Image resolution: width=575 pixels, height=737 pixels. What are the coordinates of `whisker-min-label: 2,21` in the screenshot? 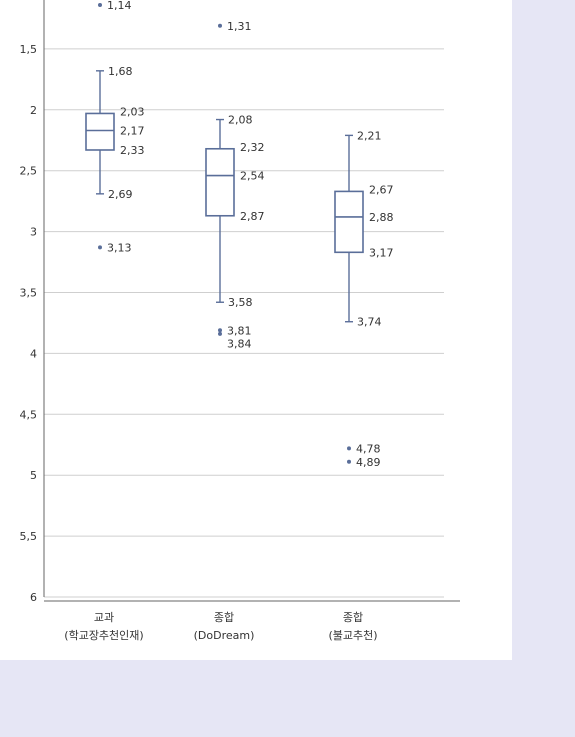 It's located at (369, 135).